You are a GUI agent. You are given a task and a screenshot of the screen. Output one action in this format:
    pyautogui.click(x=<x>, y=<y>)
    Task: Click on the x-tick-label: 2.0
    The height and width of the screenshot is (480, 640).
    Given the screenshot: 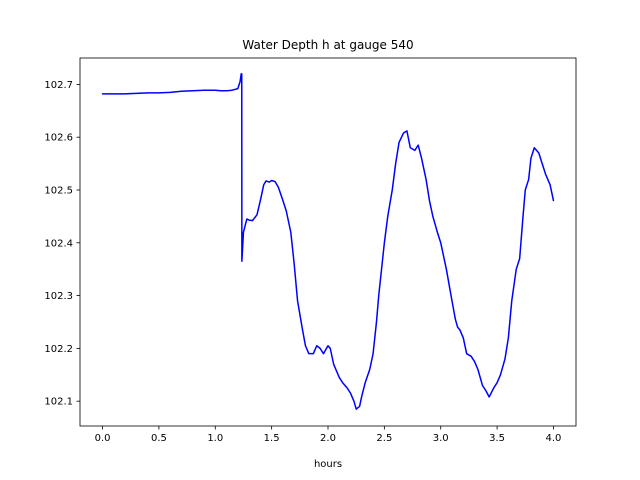 What is the action you would take?
    pyautogui.click(x=328, y=438)
    